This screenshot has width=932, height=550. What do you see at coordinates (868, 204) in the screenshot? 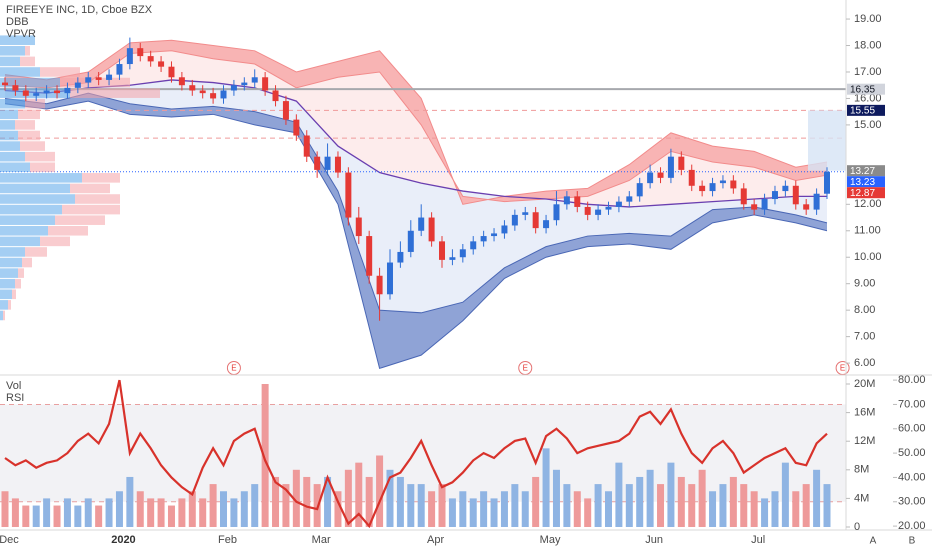
I see `y-tick-label: 12.00` at bounding box center [868, 204].